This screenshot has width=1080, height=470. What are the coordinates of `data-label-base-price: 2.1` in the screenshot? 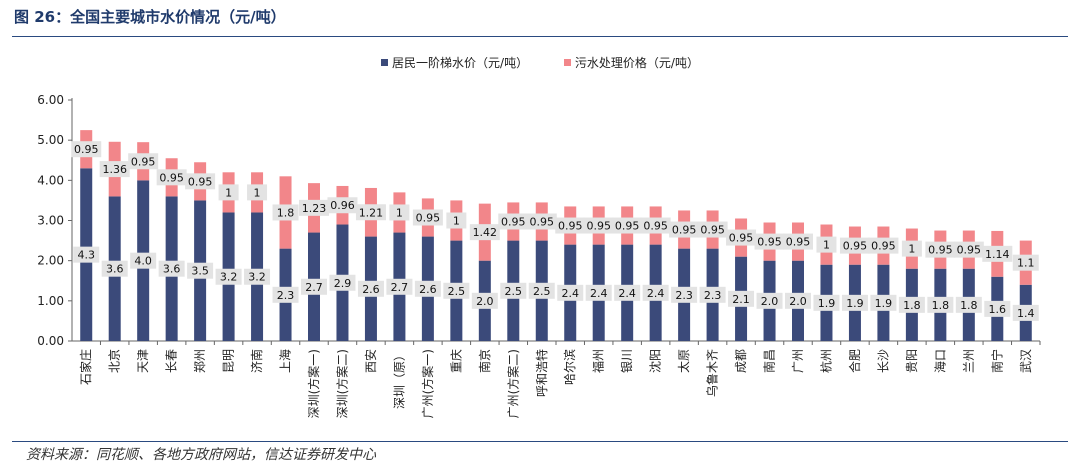 It's located at (741, 299).